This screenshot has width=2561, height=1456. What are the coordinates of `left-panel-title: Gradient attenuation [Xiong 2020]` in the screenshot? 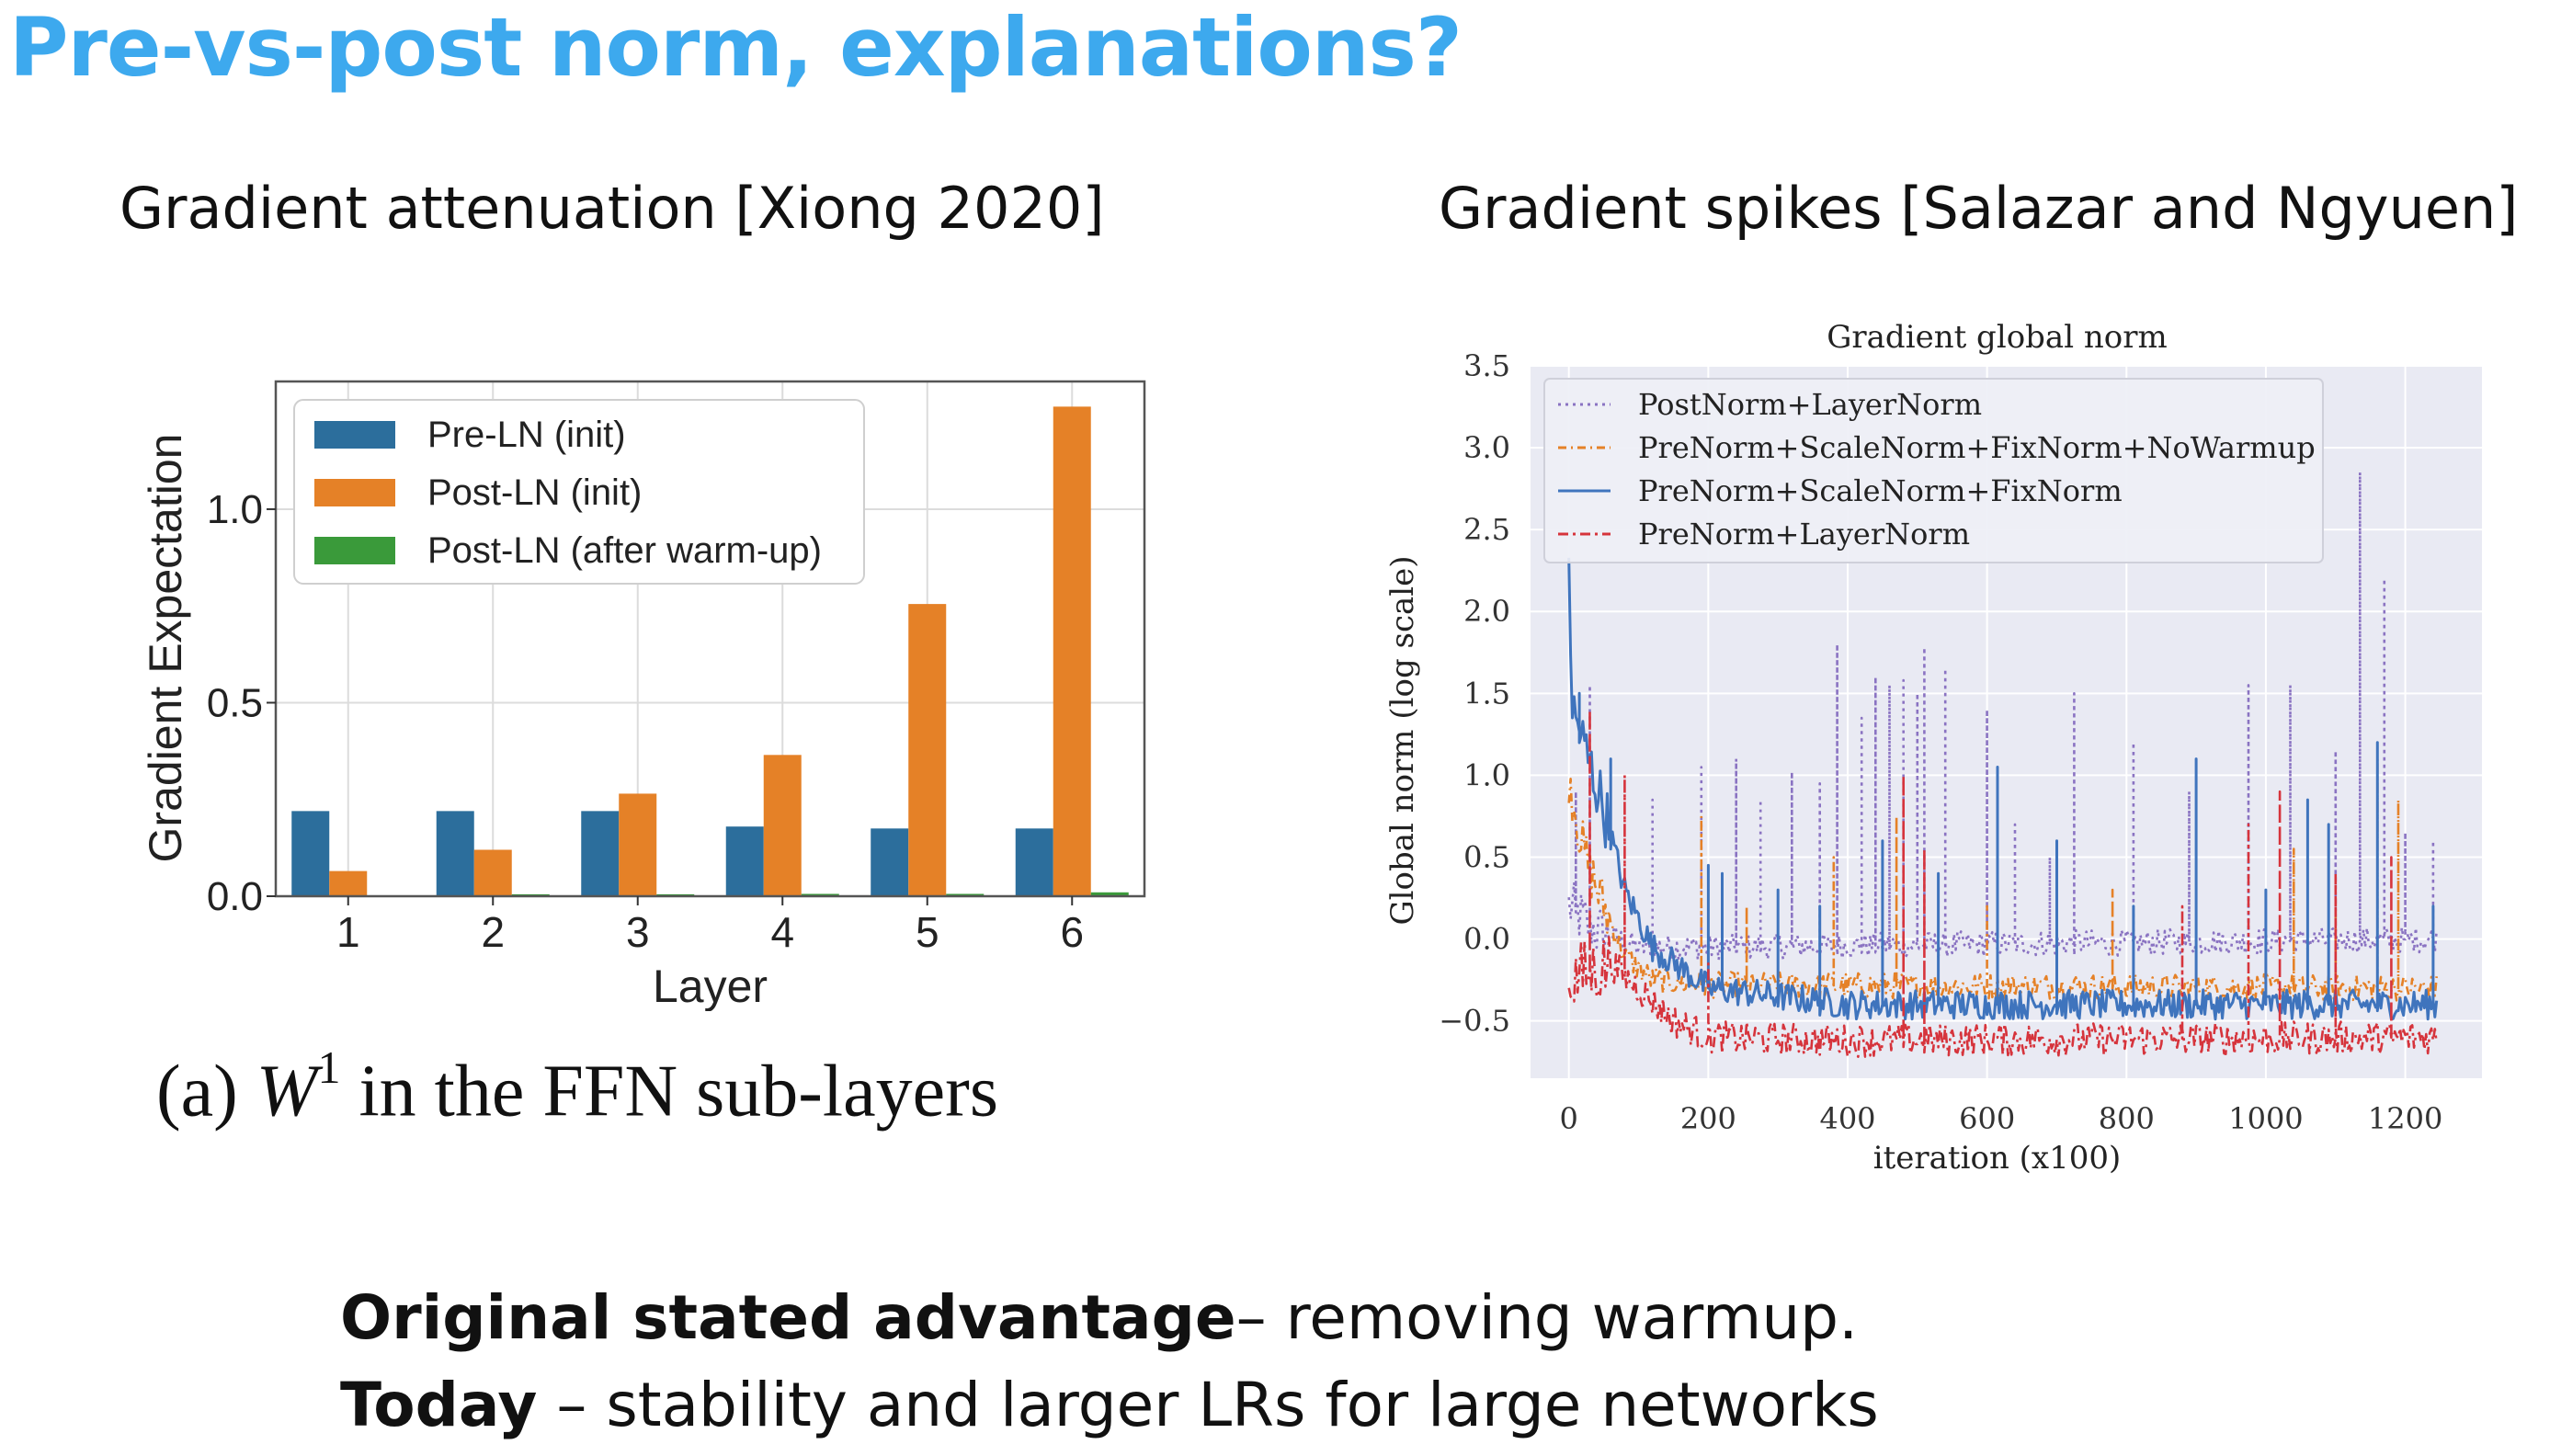 It's located at (612, 208).